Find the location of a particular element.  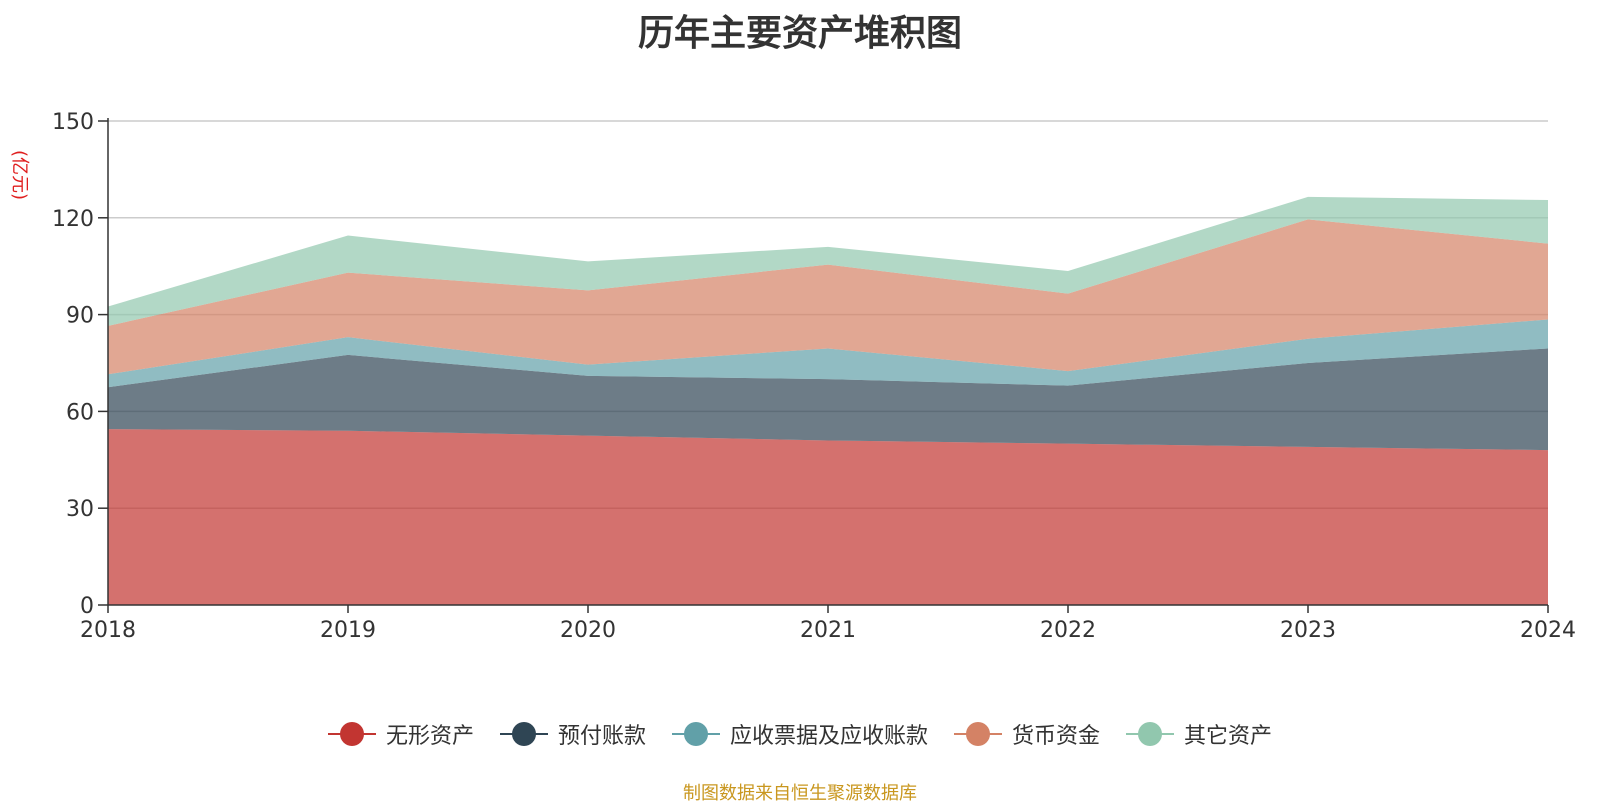

legend-label: 货币资金 is located at coordinates (1056, 736).